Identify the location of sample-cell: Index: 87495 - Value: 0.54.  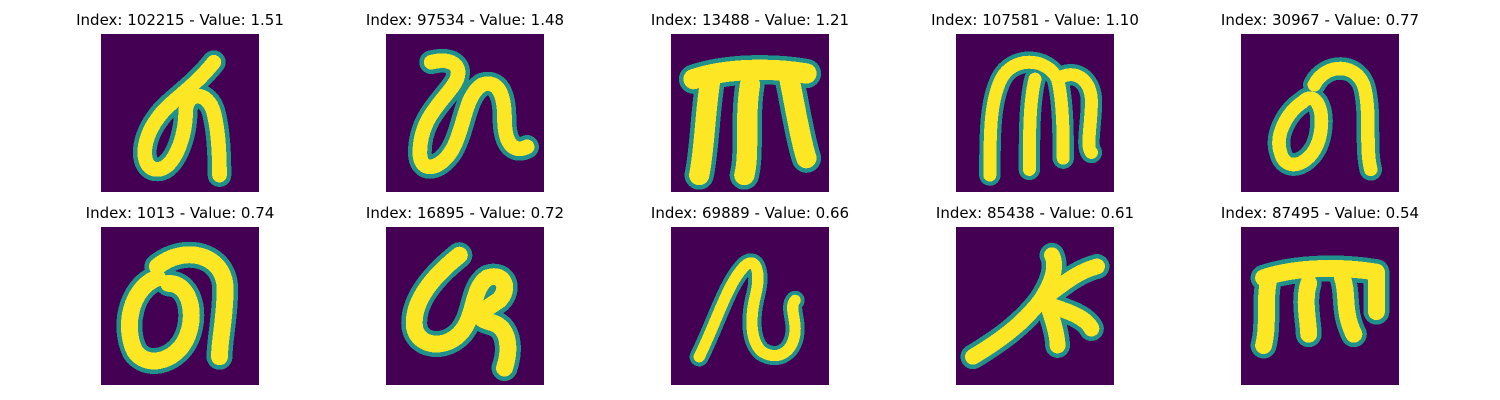
(1320, 289).